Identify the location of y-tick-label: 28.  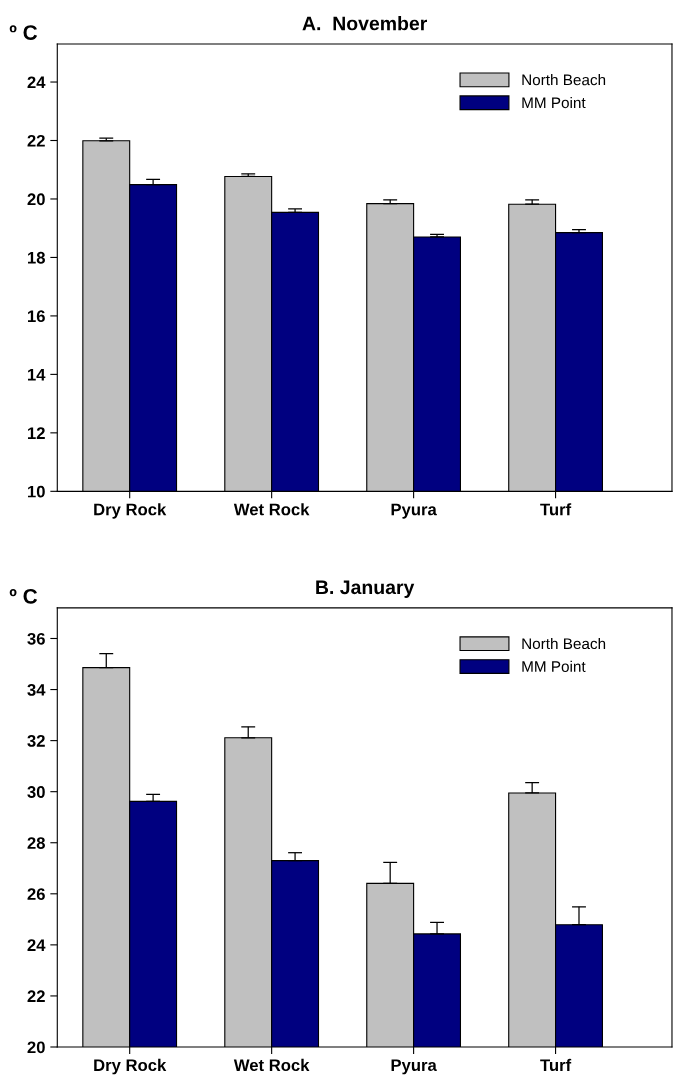
(36, 843).